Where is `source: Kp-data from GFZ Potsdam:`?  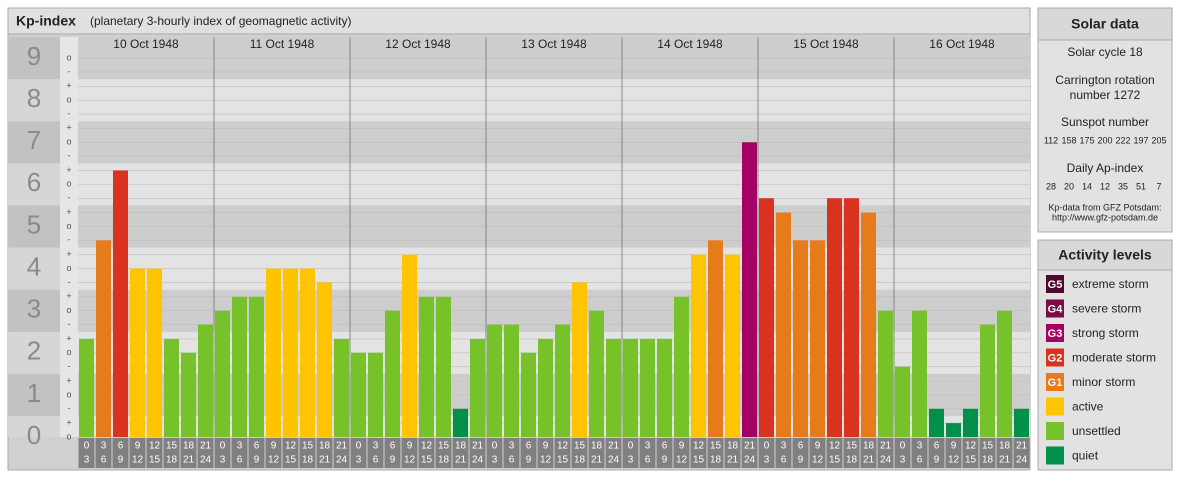
source: Kp-data from GFZ Potsdam: is located at coordinates (1104, 207).